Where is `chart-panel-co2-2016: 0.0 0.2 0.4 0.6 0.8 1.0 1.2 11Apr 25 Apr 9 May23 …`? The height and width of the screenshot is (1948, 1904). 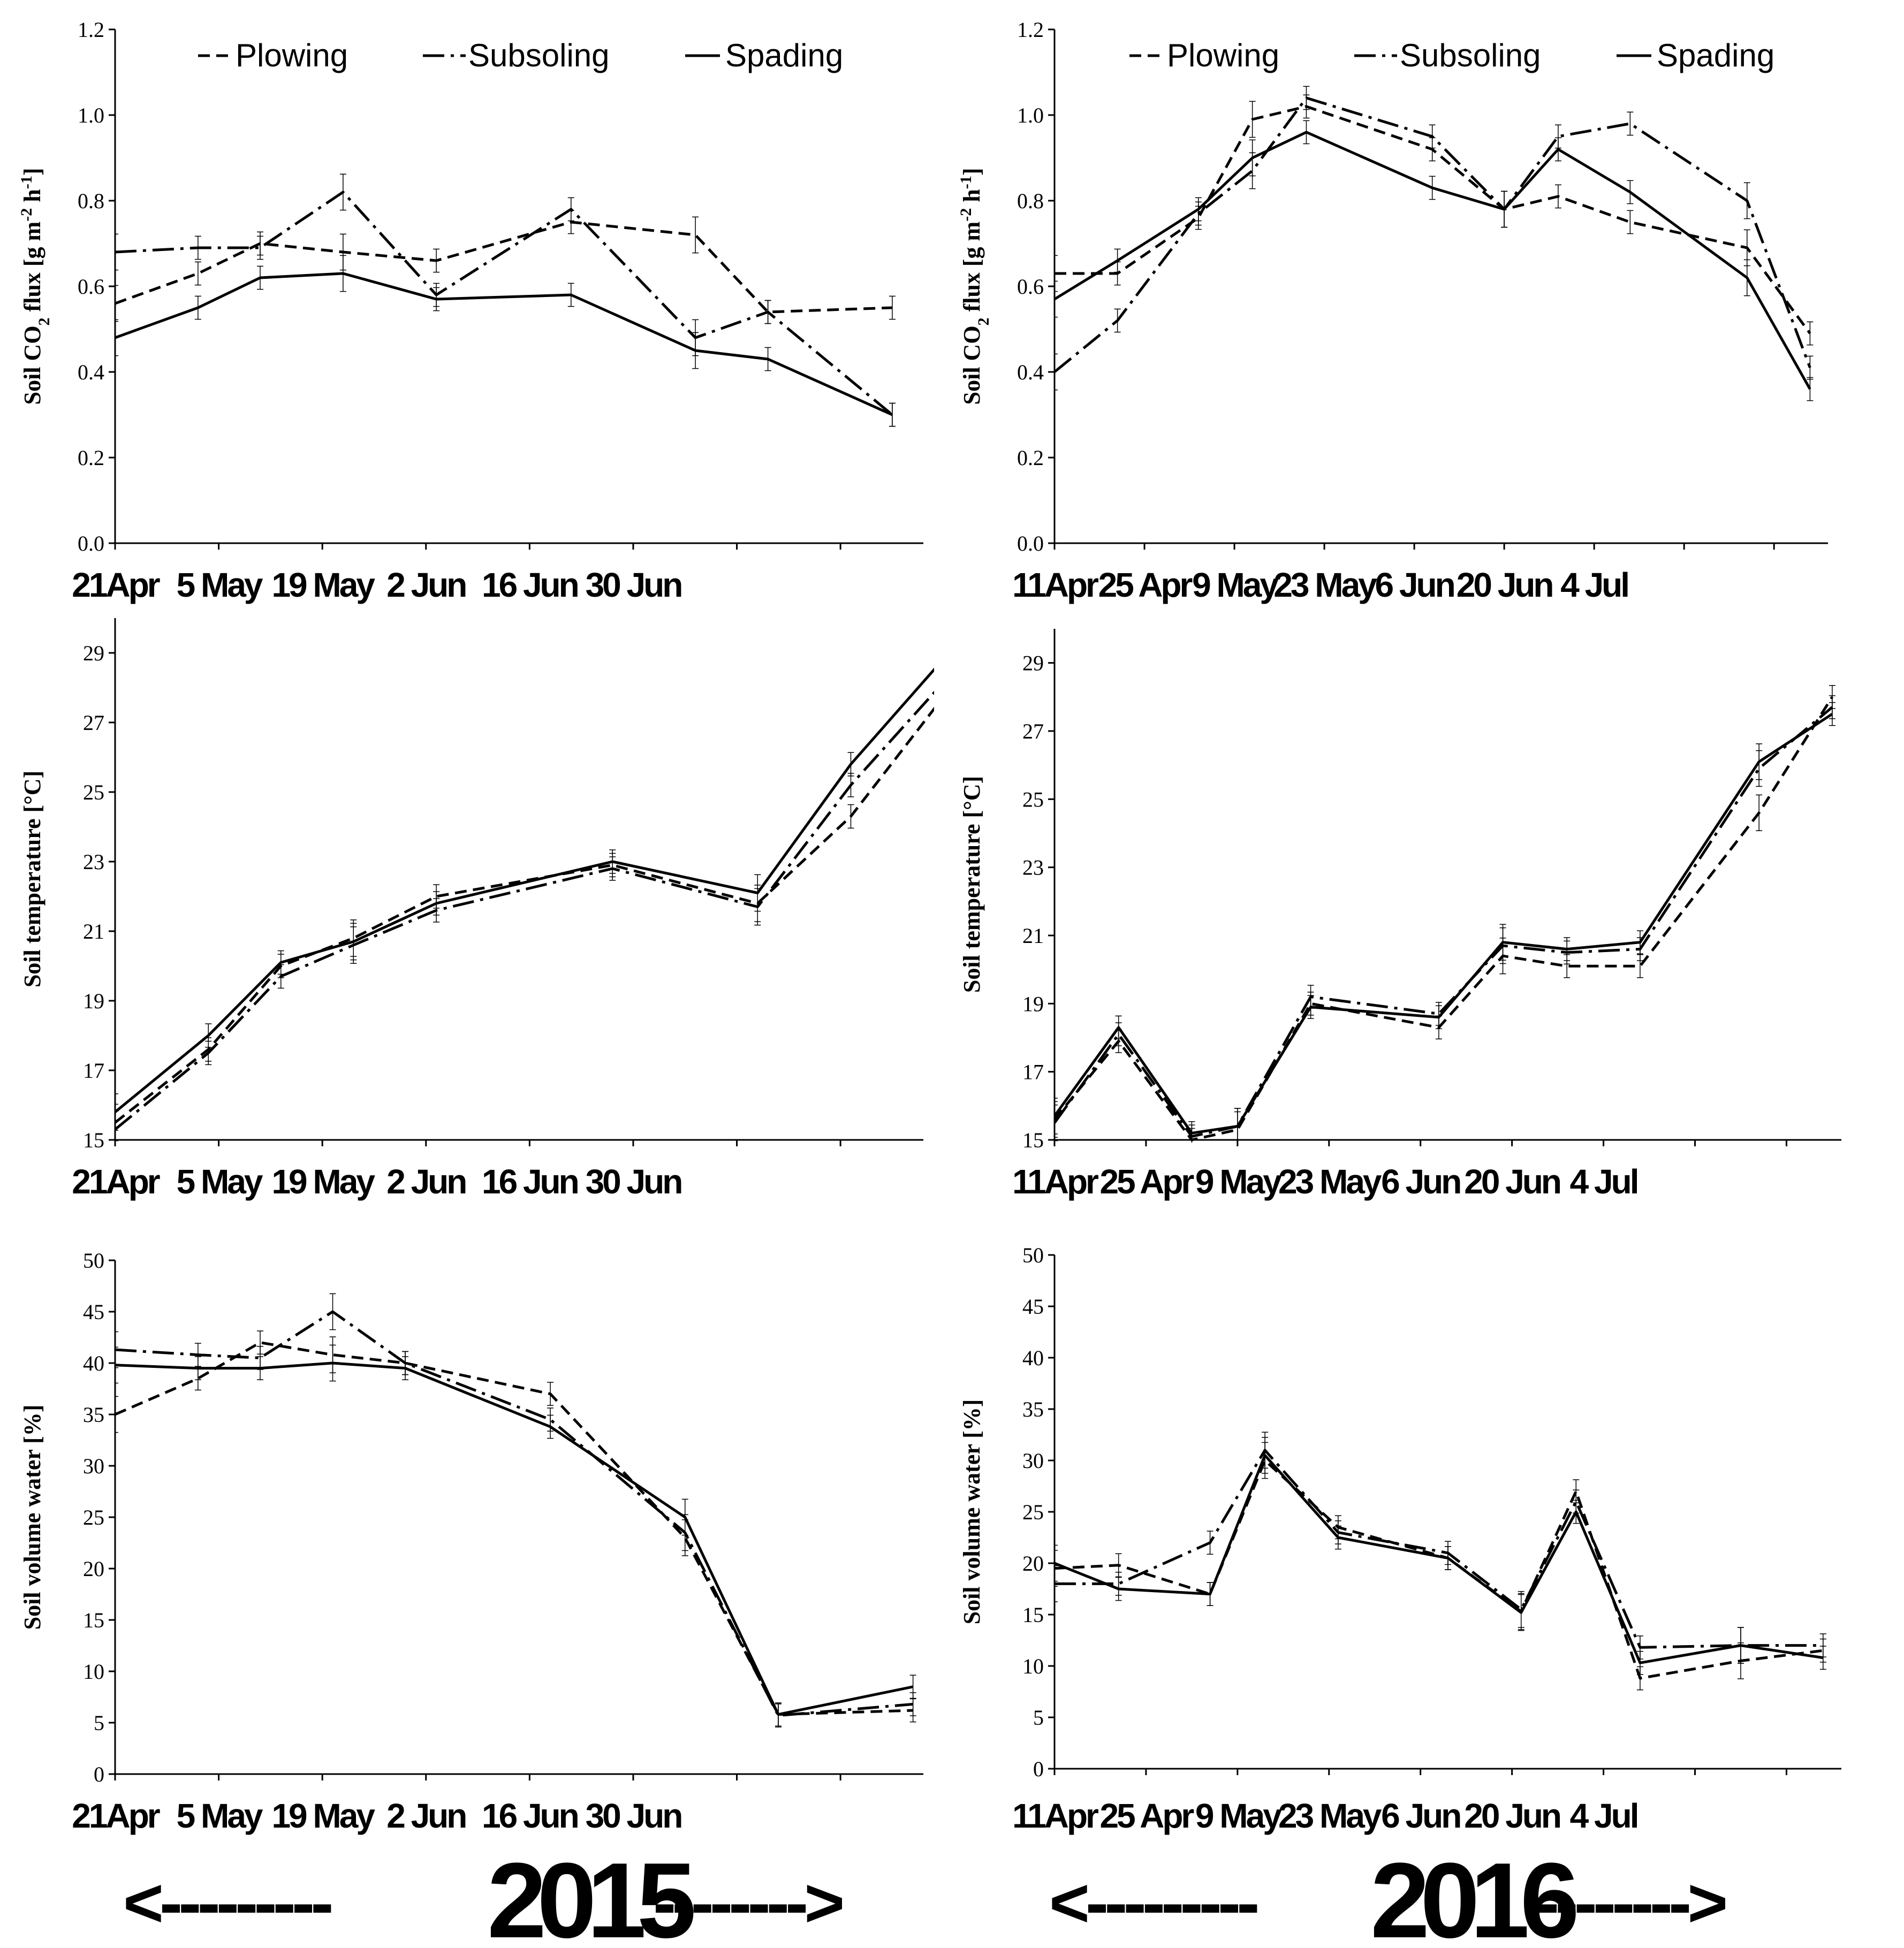 chart-panel-co2-2016: 0.0 0.2 0.4 0.6 0.8 1.0 1.2 11Apr 25 Apr 9 May23 … is located at coordinates (1393, 311).